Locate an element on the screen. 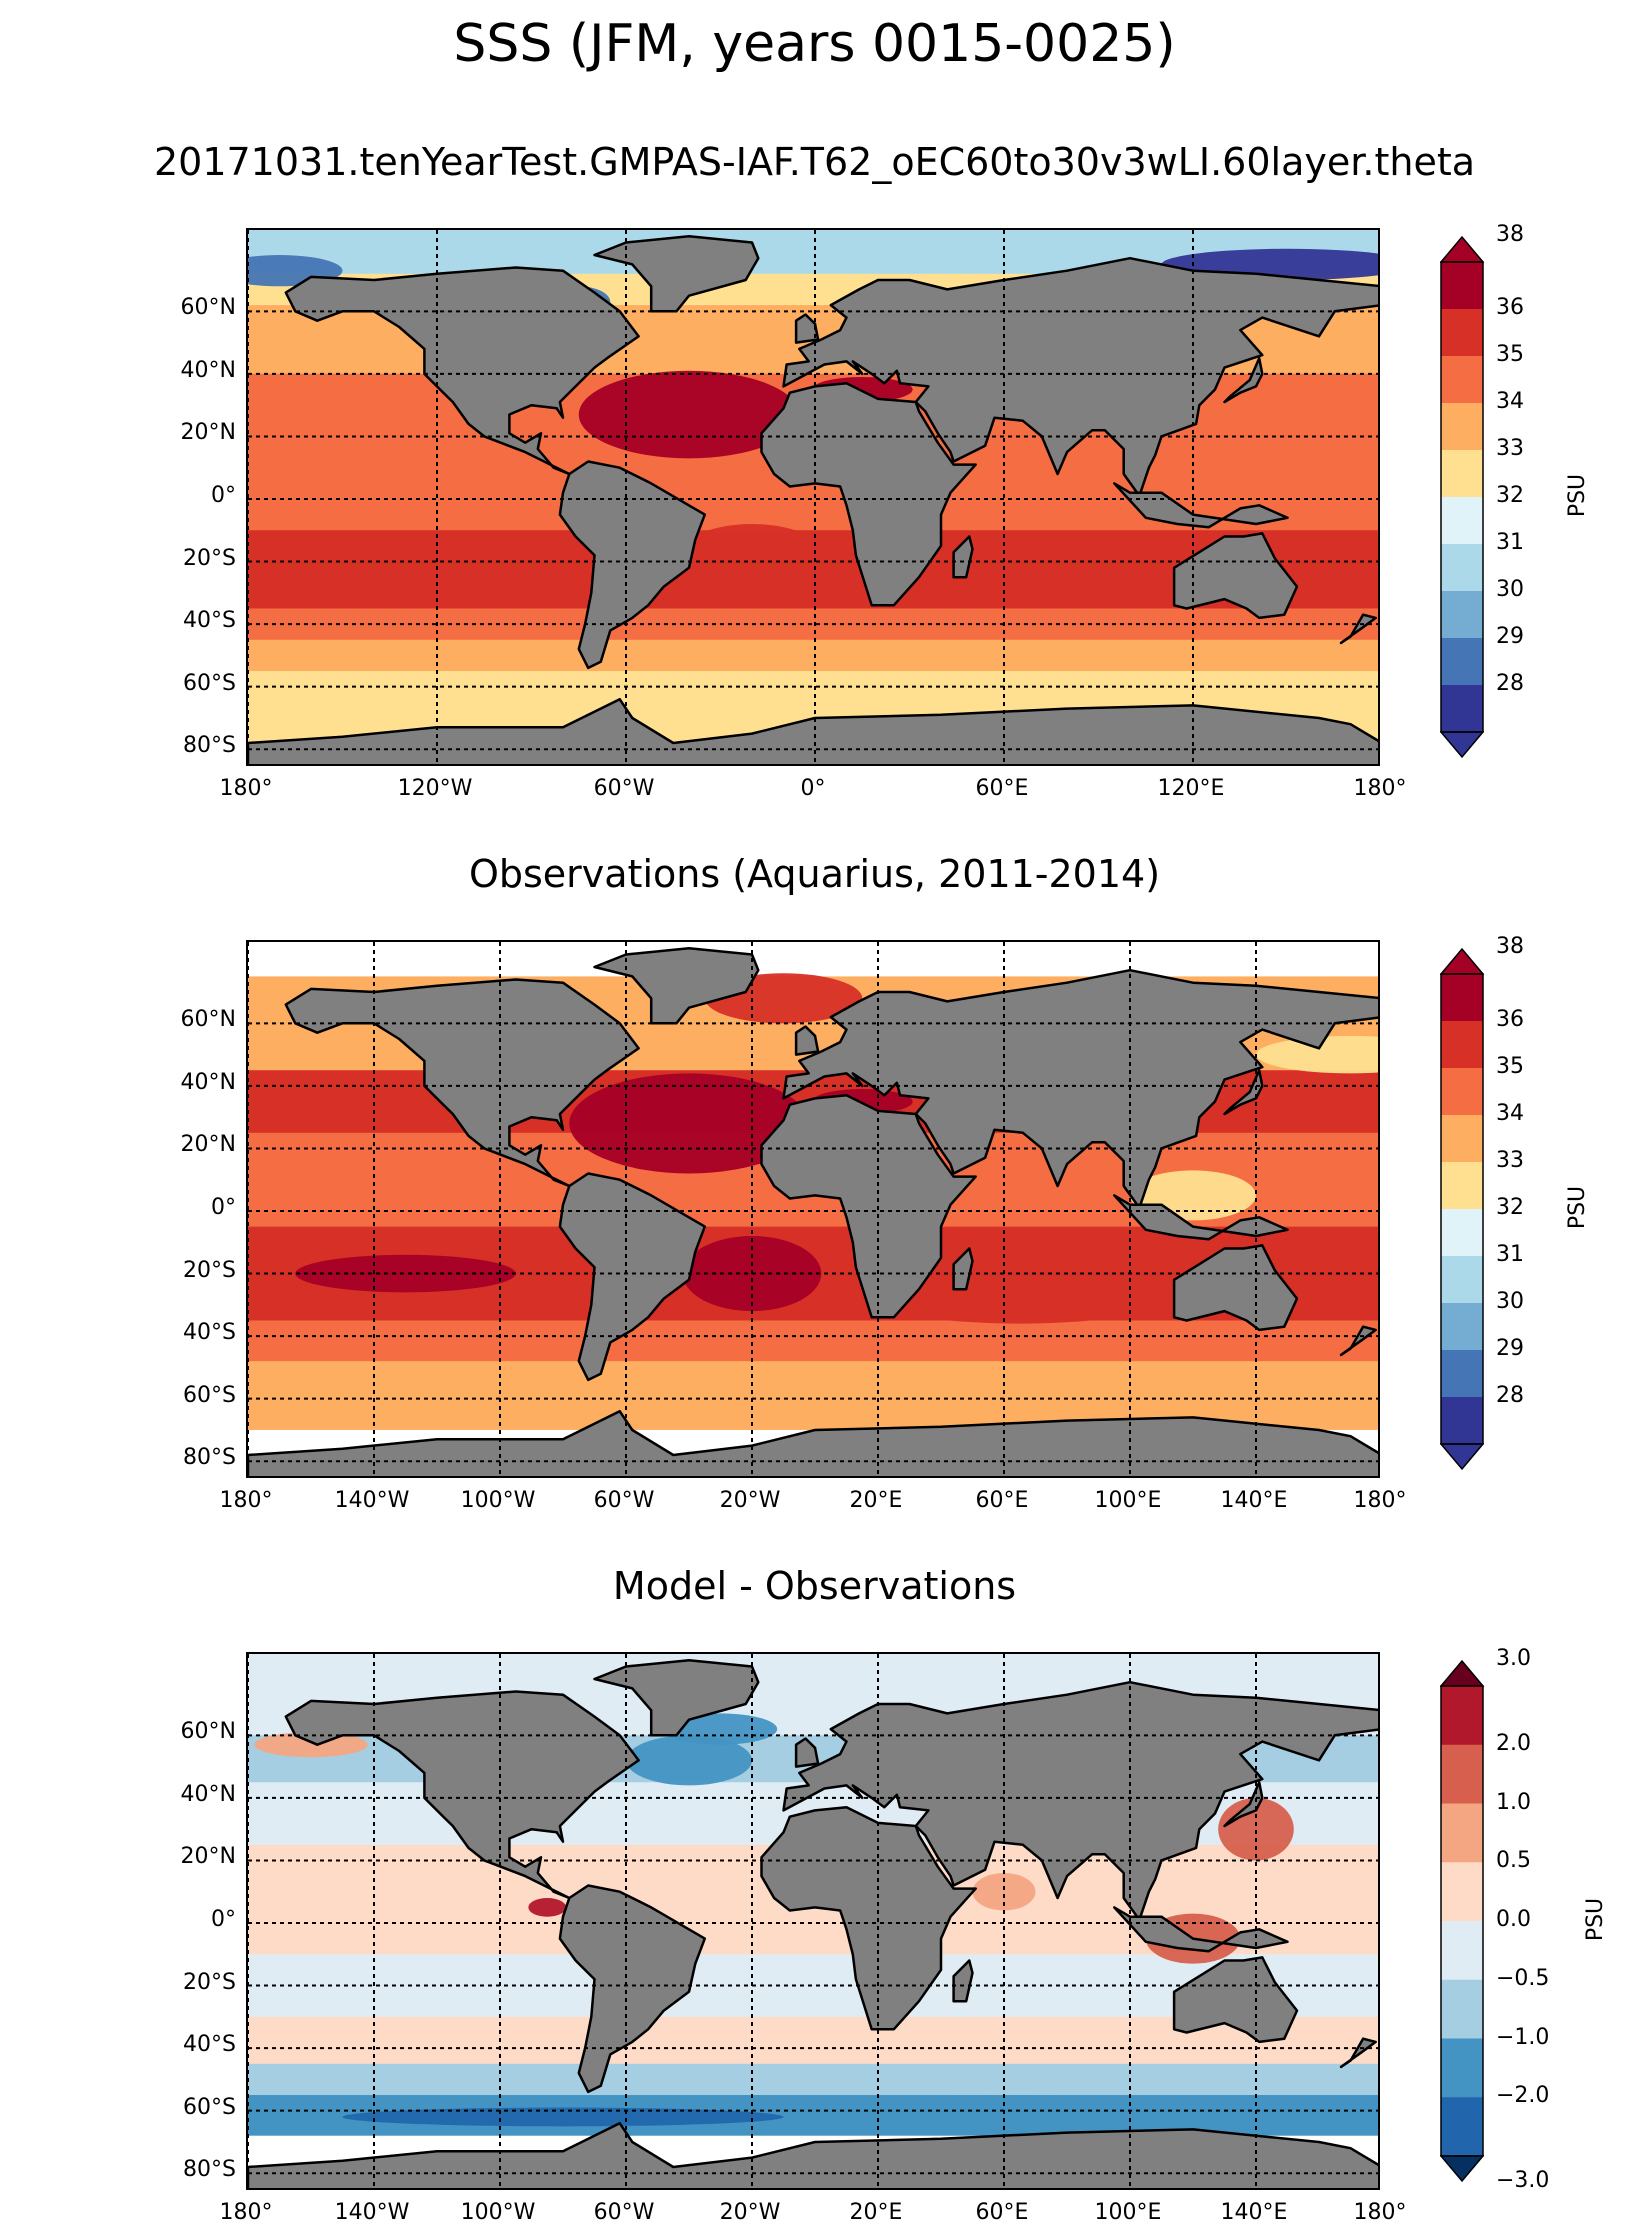 The width and height of the screenshot is (1629, 2235). panel-3-land-indonesia is located at coordinates (1201, 1929).